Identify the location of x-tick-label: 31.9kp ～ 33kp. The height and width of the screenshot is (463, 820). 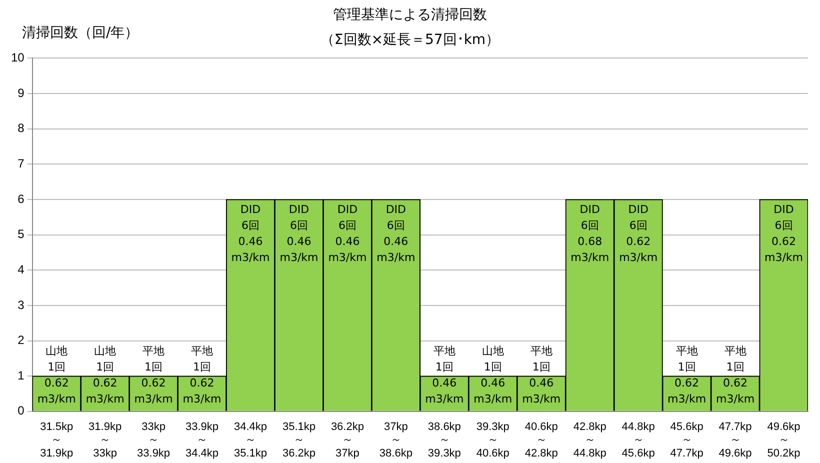
(105, 440).